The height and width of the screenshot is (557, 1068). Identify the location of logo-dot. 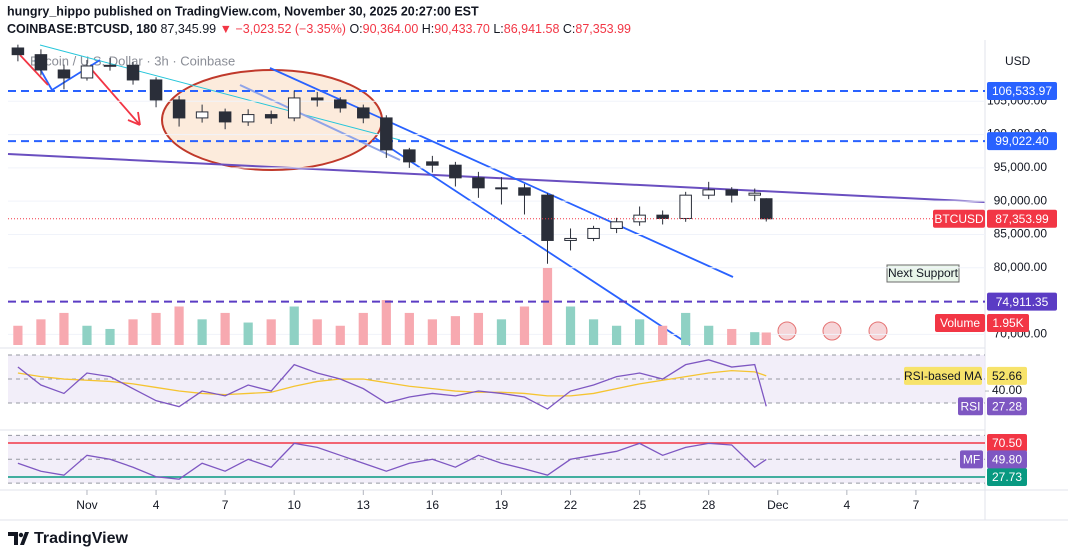
(21, 535).